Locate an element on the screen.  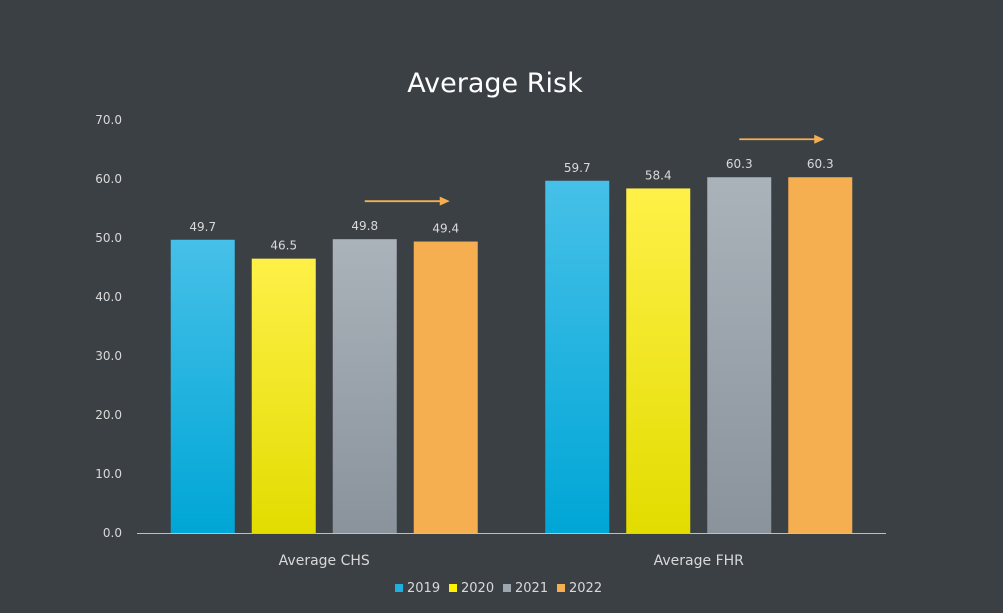
y-axis: 0.0 10.0 20.0 30.0 40.0 50.0 60.0 70.0 is located at coordinates (108, 326).